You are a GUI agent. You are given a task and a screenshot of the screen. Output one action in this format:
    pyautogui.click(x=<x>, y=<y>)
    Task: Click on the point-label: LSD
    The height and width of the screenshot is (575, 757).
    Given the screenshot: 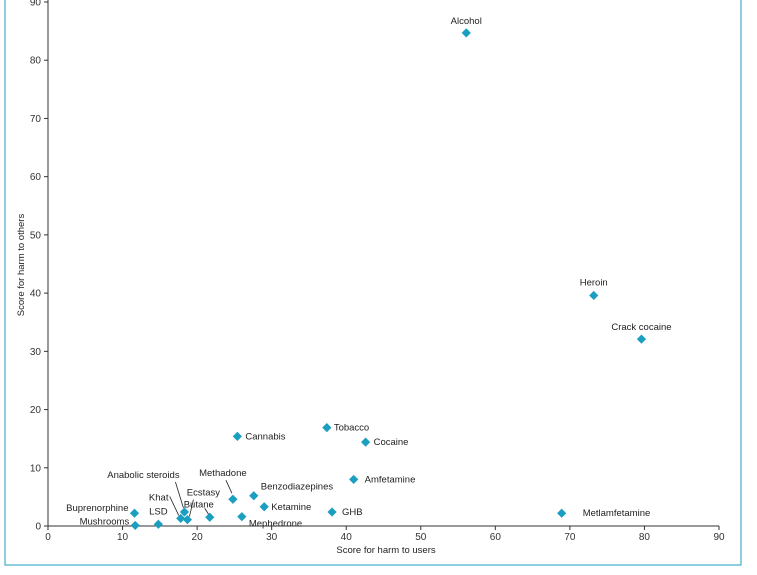 What is the action you would take?
    pyautogui.click(x=158, y=511)
    